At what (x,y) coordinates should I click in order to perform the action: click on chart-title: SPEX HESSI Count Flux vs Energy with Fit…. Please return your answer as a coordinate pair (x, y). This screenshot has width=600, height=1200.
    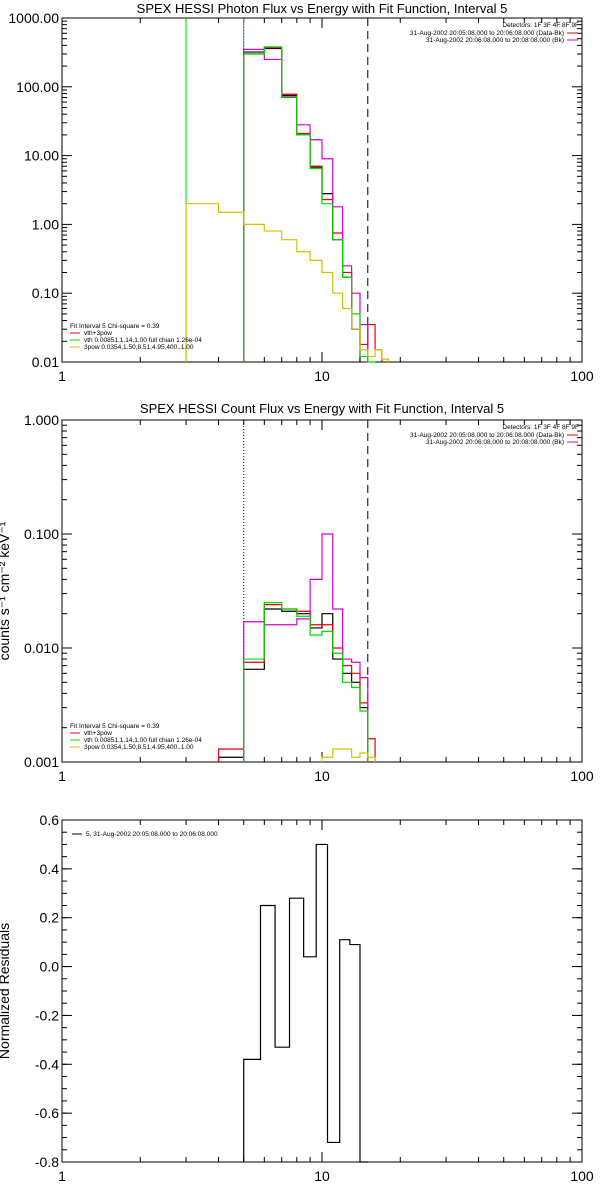
    Looking at the image, I should click on (322, 408).